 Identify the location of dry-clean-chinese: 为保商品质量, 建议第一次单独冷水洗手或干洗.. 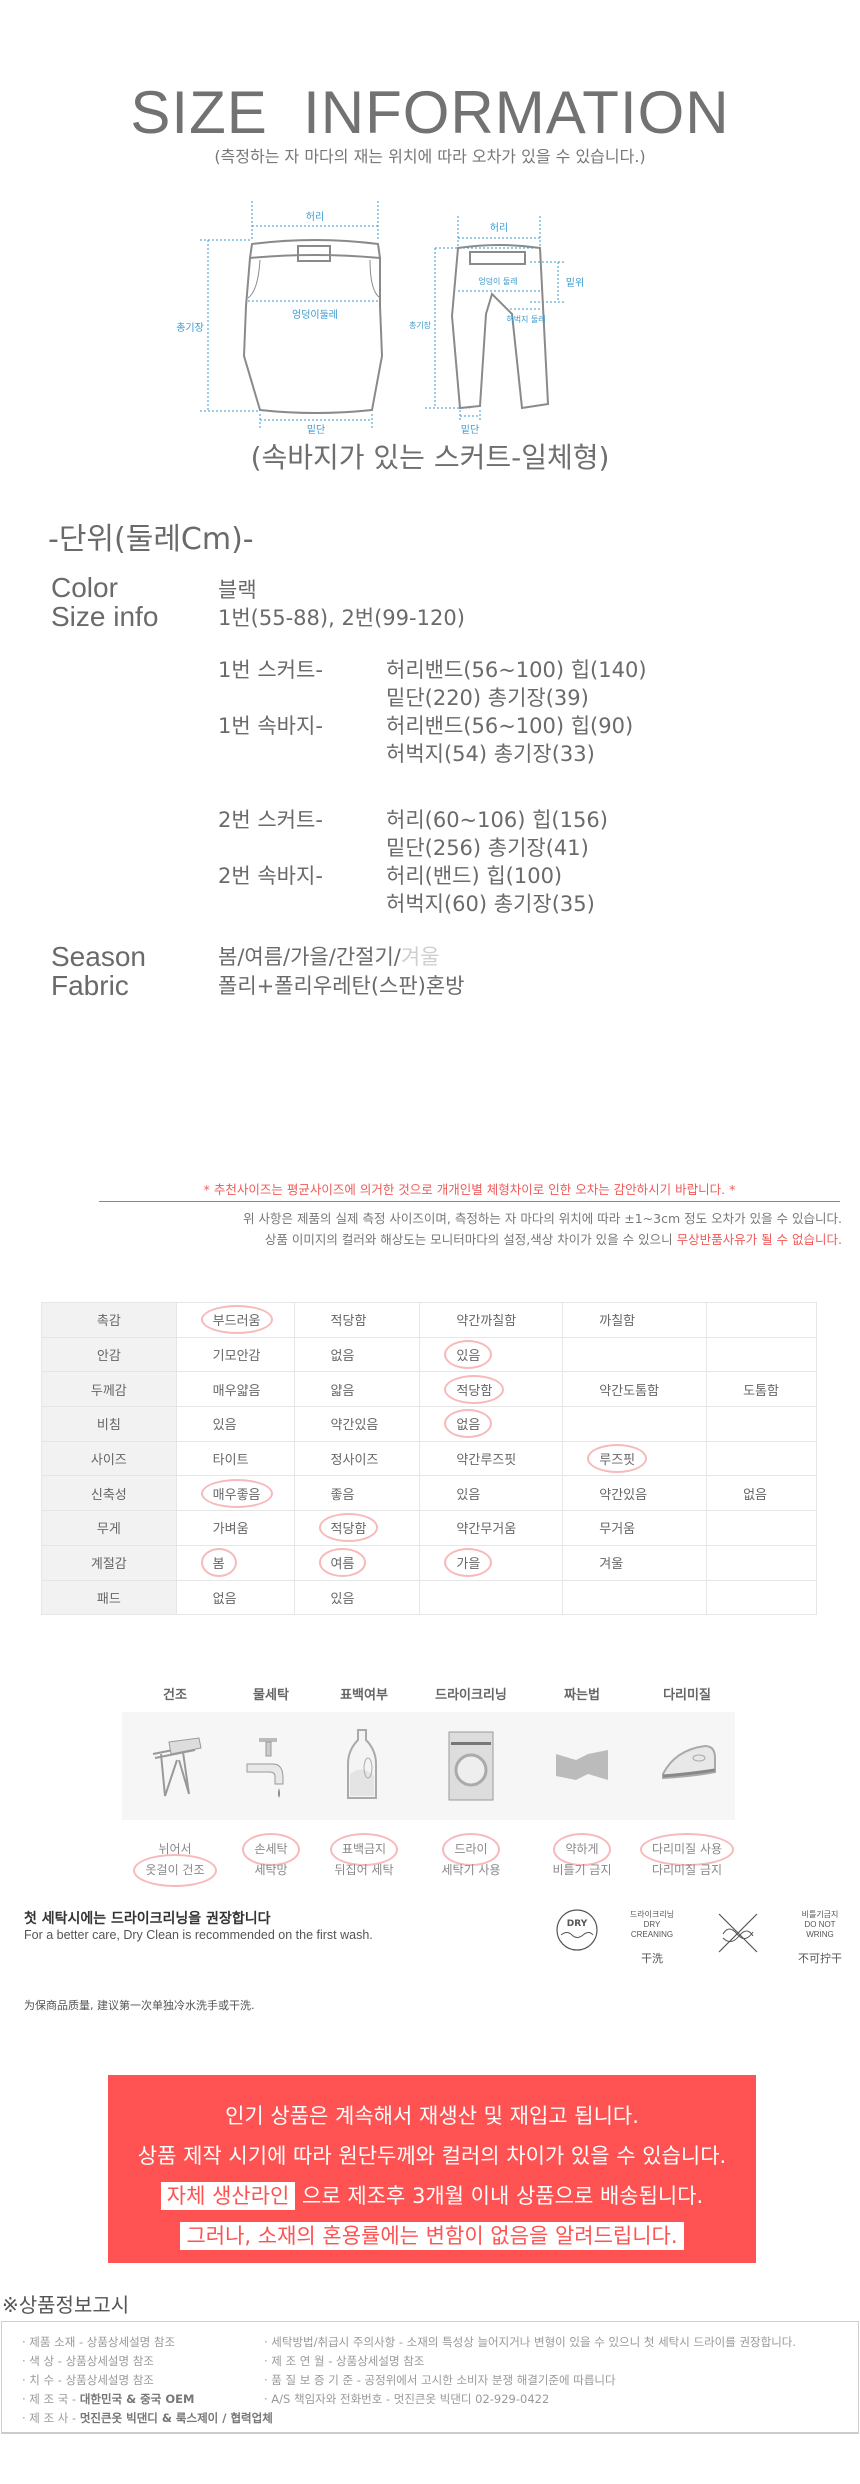
(139, 2005).